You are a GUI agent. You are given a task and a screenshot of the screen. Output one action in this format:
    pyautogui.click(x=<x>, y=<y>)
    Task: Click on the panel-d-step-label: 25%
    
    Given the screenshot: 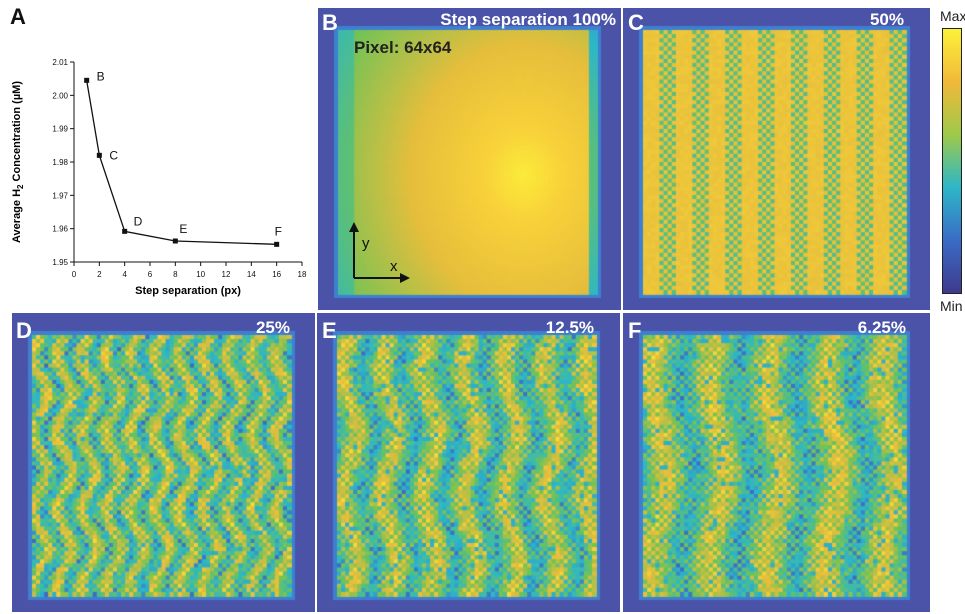 What is the action you would take?
    pyautogui.click(x=272, y=327)
    